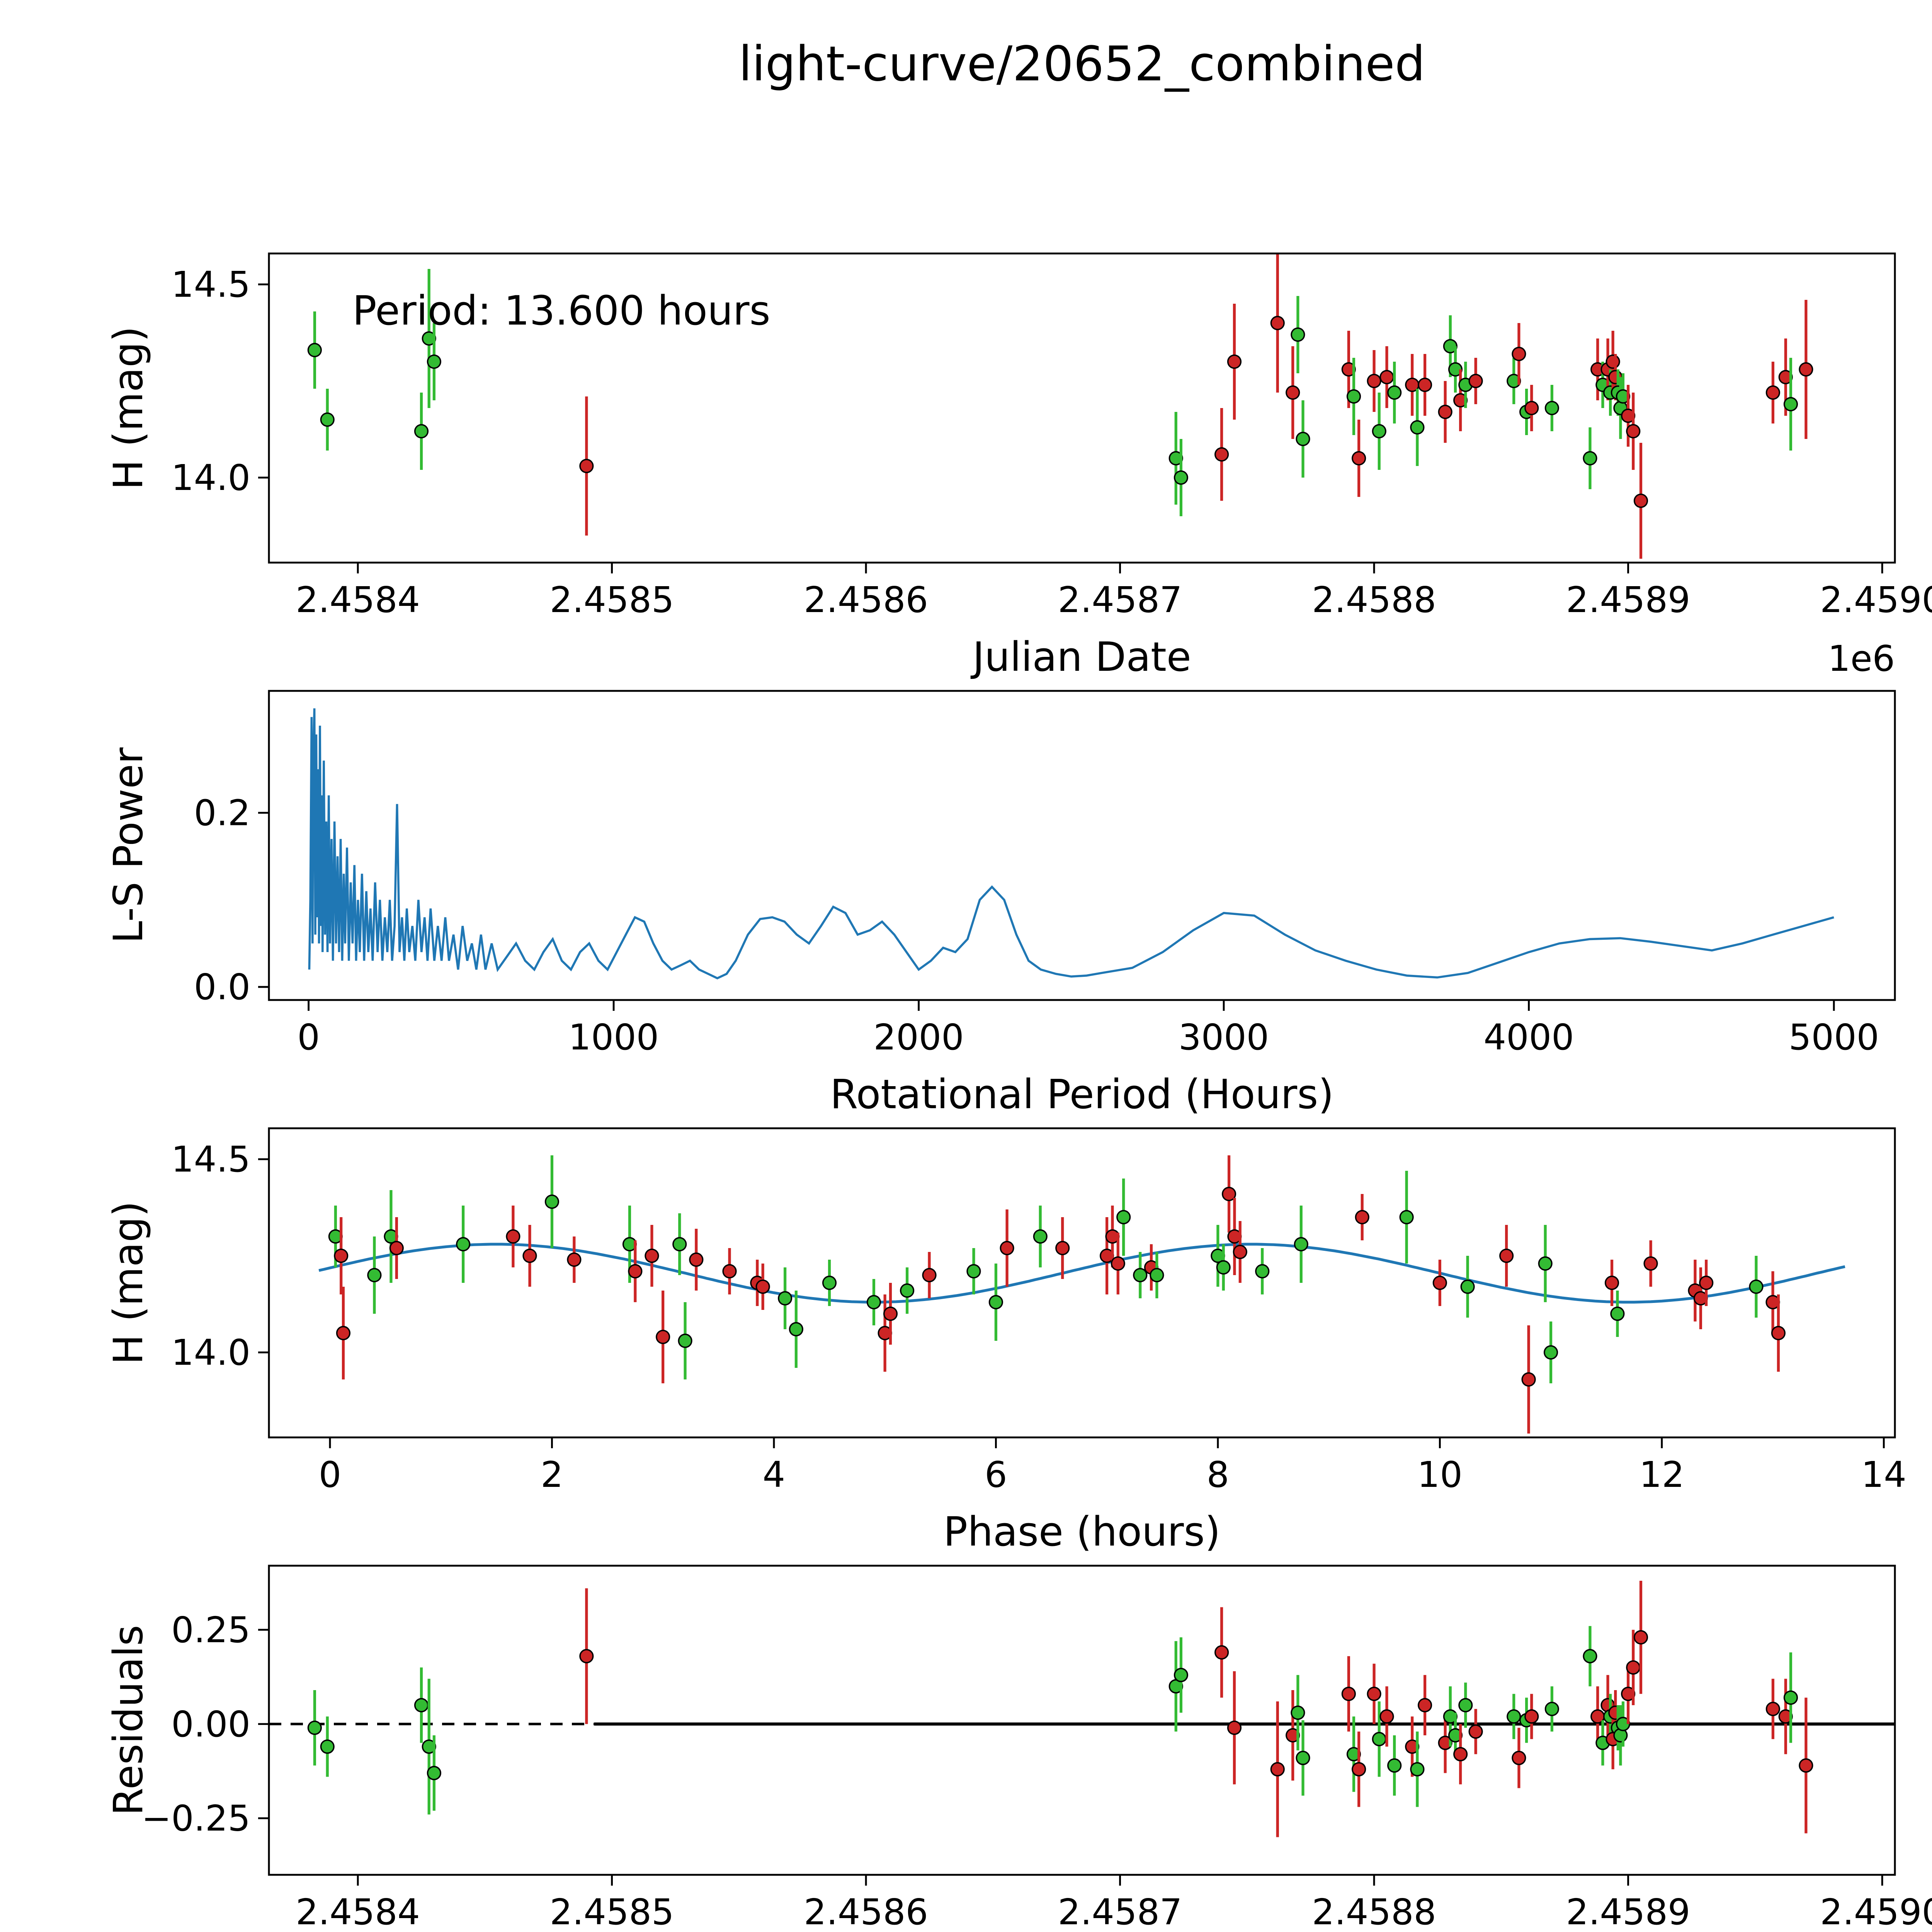 This screenshot has height=1932, width=1932. Describe the element at coordinates (1082, 64) in the screenshot. I see `figure-title: light-curve/20652_combined` at that location.